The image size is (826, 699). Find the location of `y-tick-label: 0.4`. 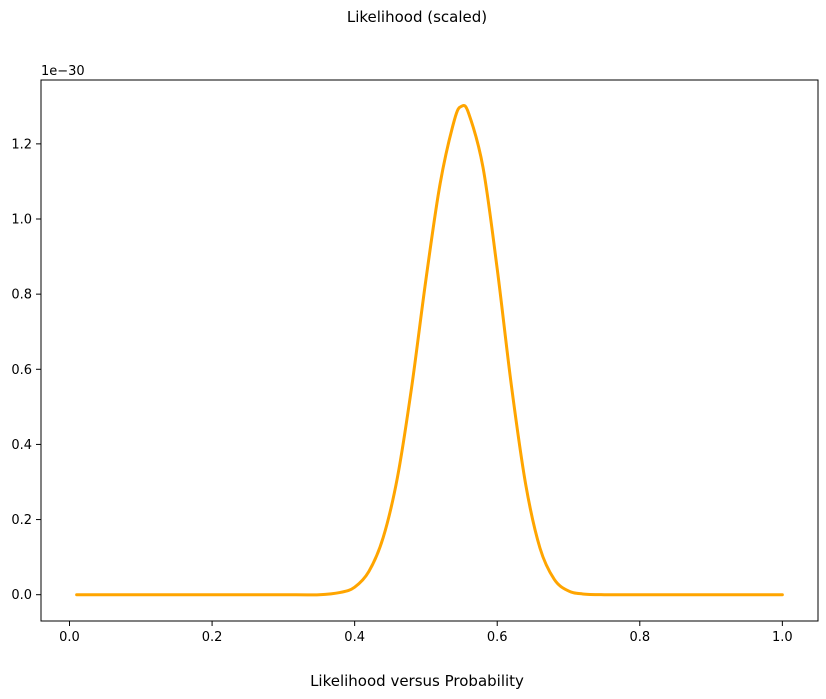

y-tick-label: 0.4 is located at coordinates (21, 445).